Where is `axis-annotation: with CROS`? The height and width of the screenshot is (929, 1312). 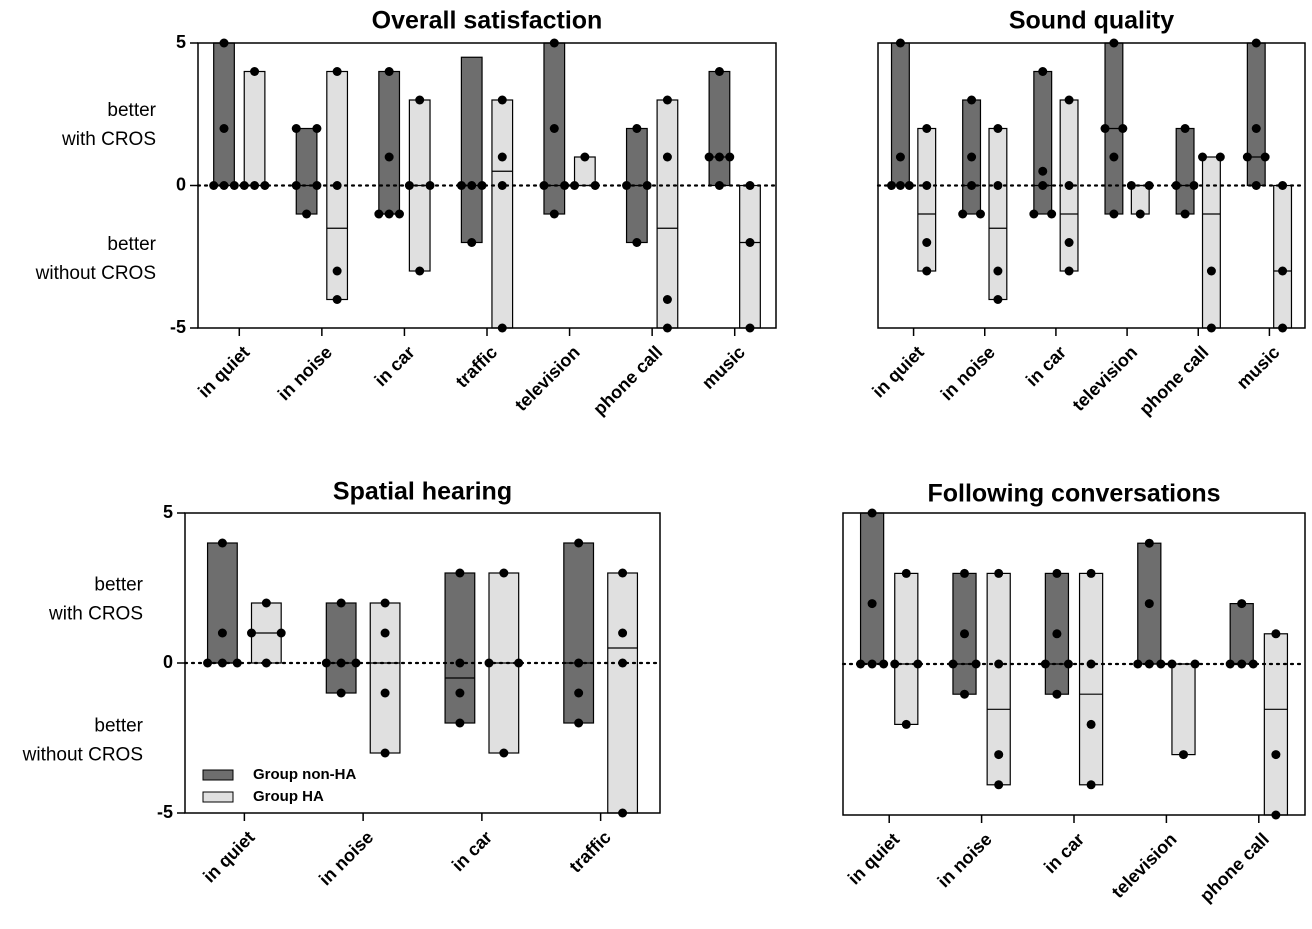 axis-annotation: with CROS is located at coordinates (95, 614).